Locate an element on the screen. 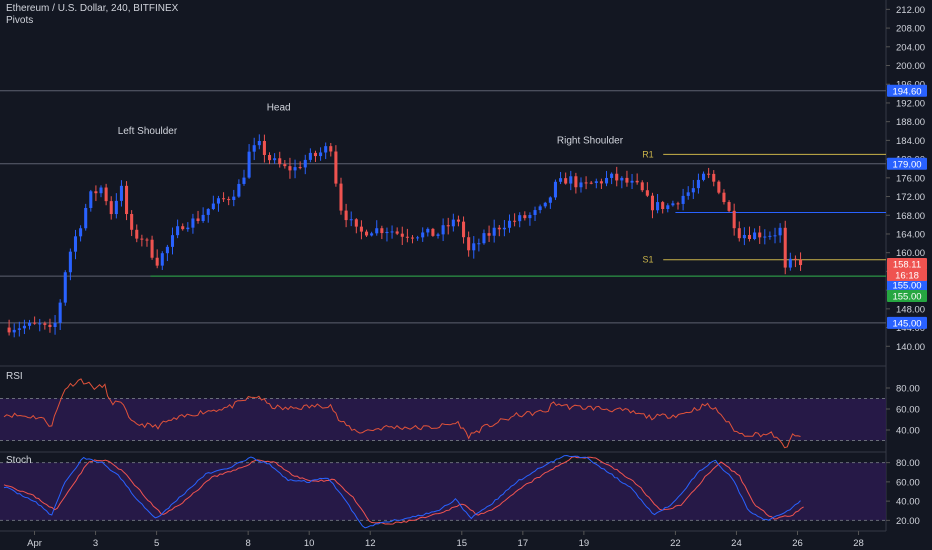 This screenshot has width=932, height=550. rsi-title: RSI is located at coordinates (14, 376).